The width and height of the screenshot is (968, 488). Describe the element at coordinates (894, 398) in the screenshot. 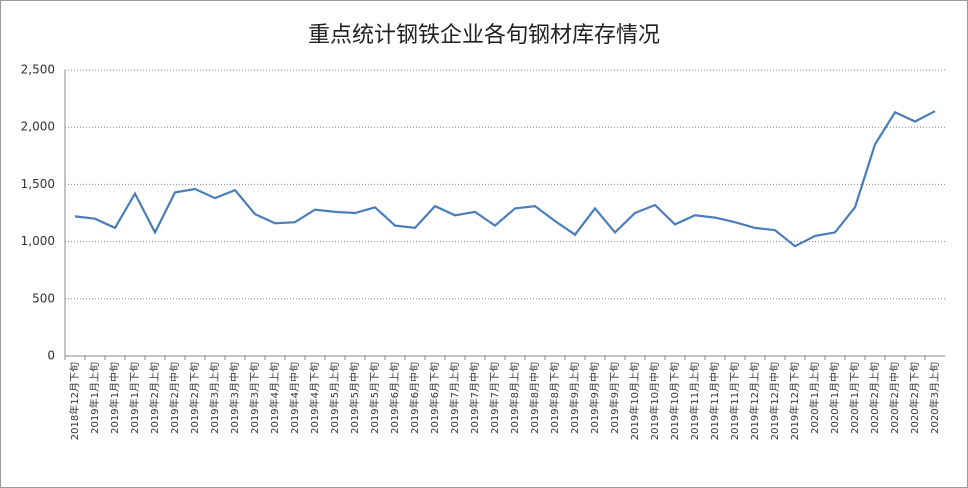

I see `x-tick-label: 2020年2月中旬` at that location.